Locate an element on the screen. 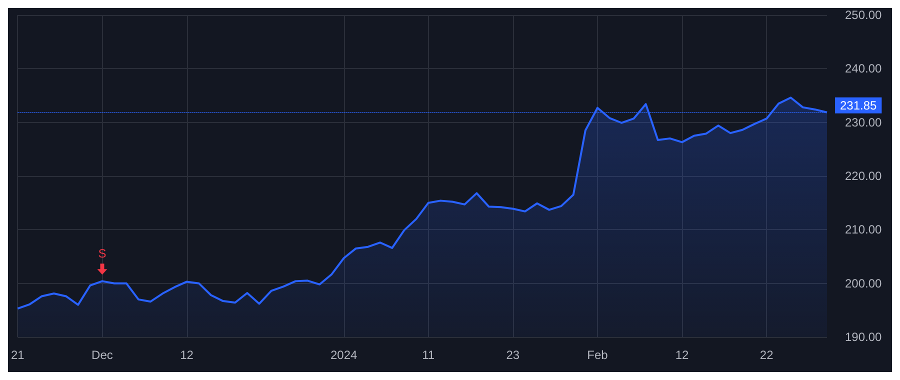  y-tick-label: 200.00 is located at coordinates (863, 283).